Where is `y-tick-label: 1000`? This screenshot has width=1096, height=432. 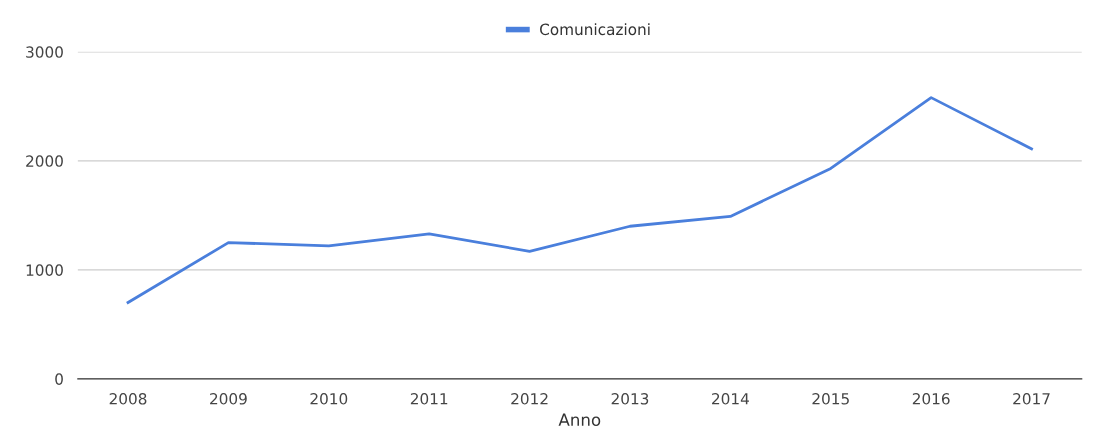
y-tick-label: 1000 is located at coordinates (44, 270).